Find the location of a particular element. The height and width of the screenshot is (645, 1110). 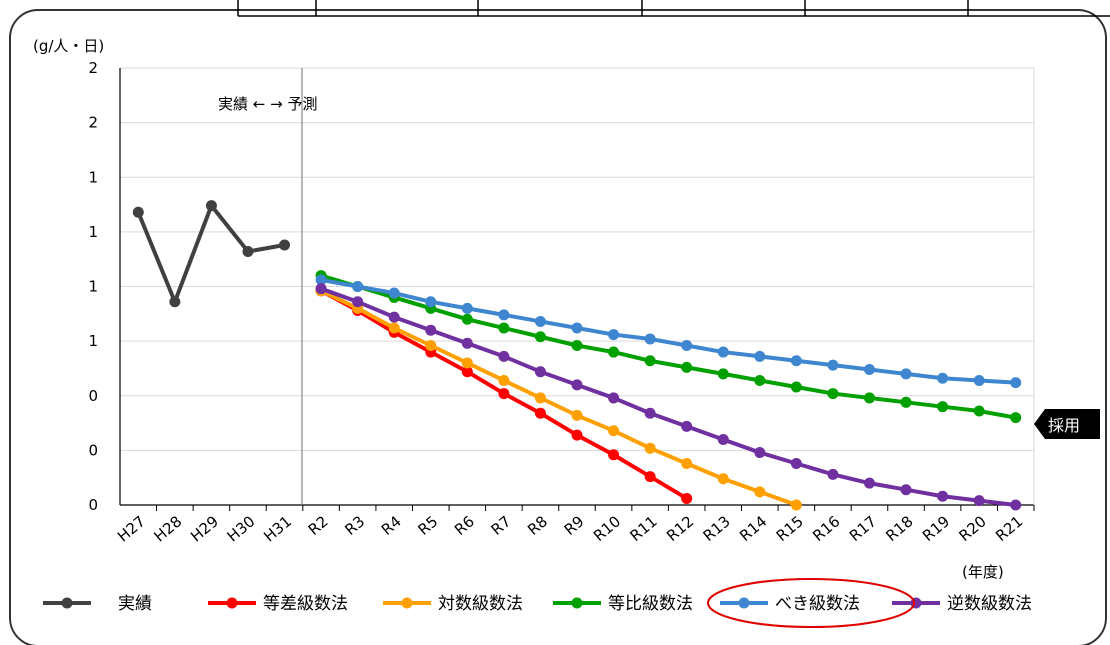

legend-item: 対数級数法 is located at coordinates (453, 604).